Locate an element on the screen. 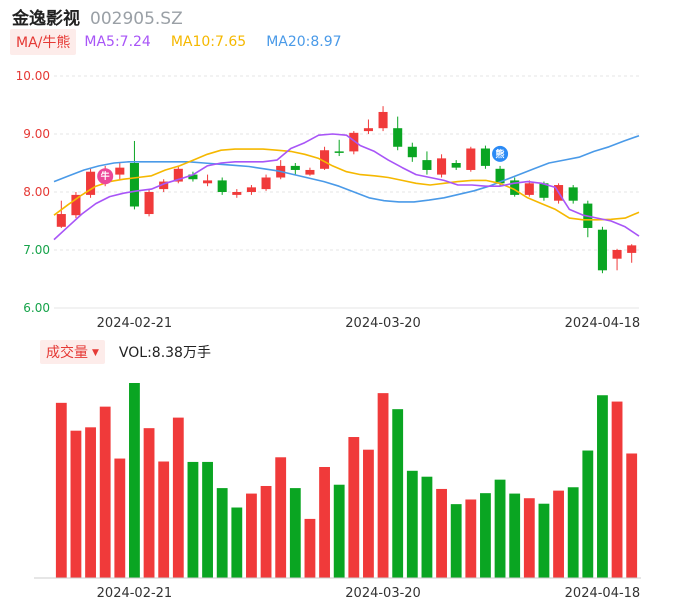  bull-icon is located at coordinates (105, 176).